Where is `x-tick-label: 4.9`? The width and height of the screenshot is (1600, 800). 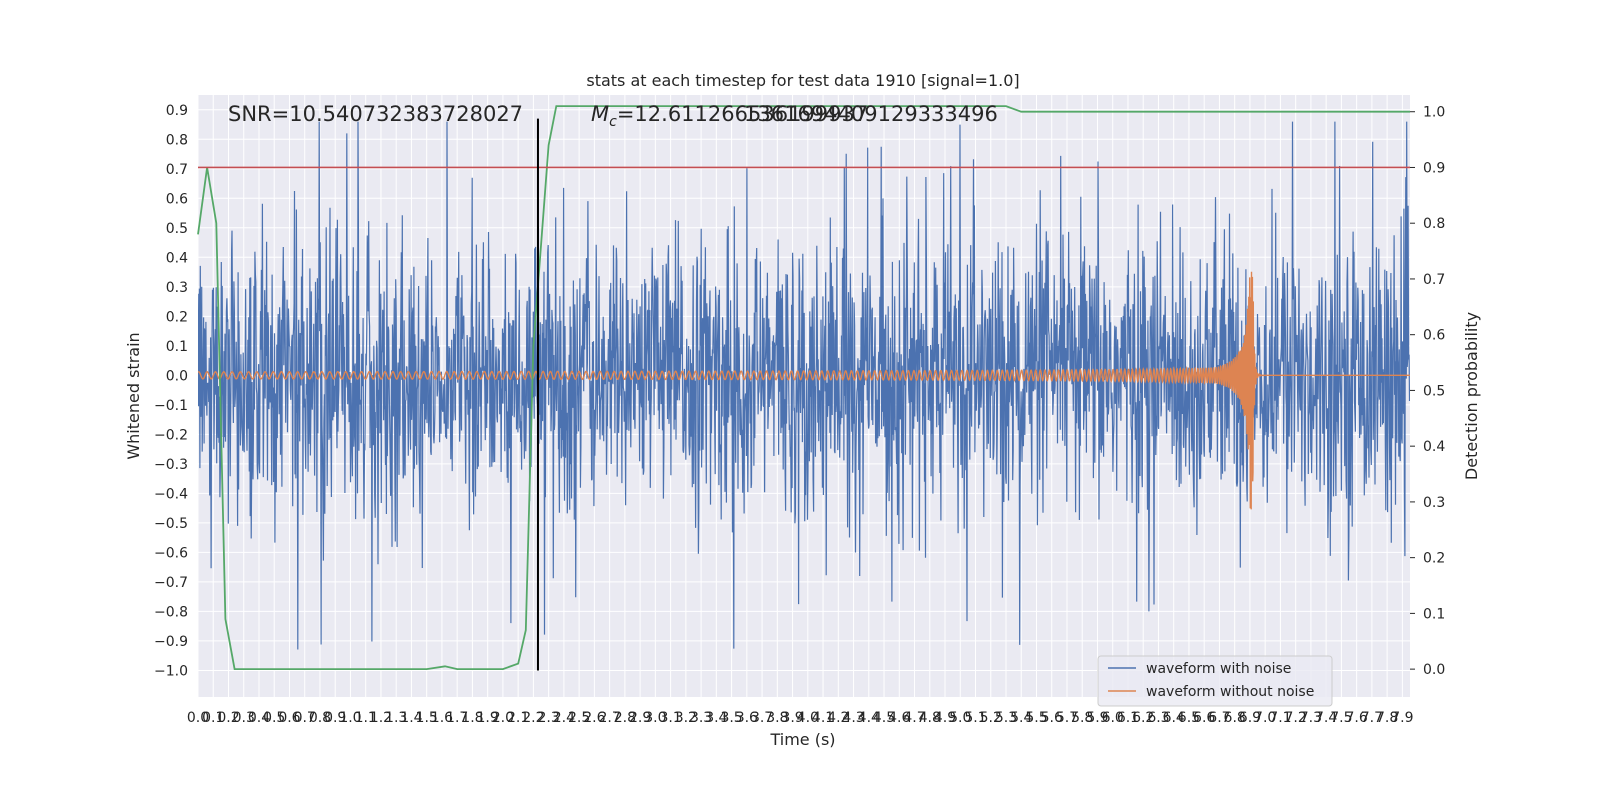
x-tick-label: 4.9 is located at coordinates (945, 718).